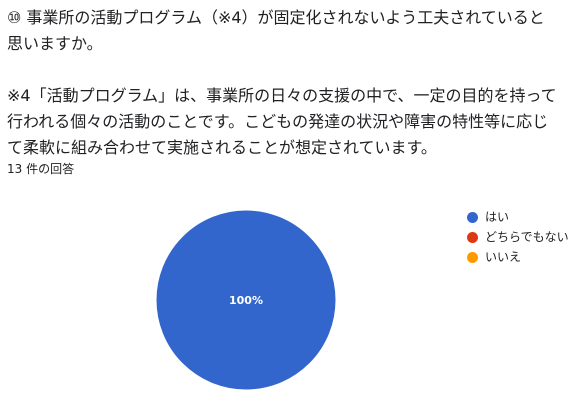  I want to click on chart-legend: はいどちらでもない いいえ, so click(518, 237).